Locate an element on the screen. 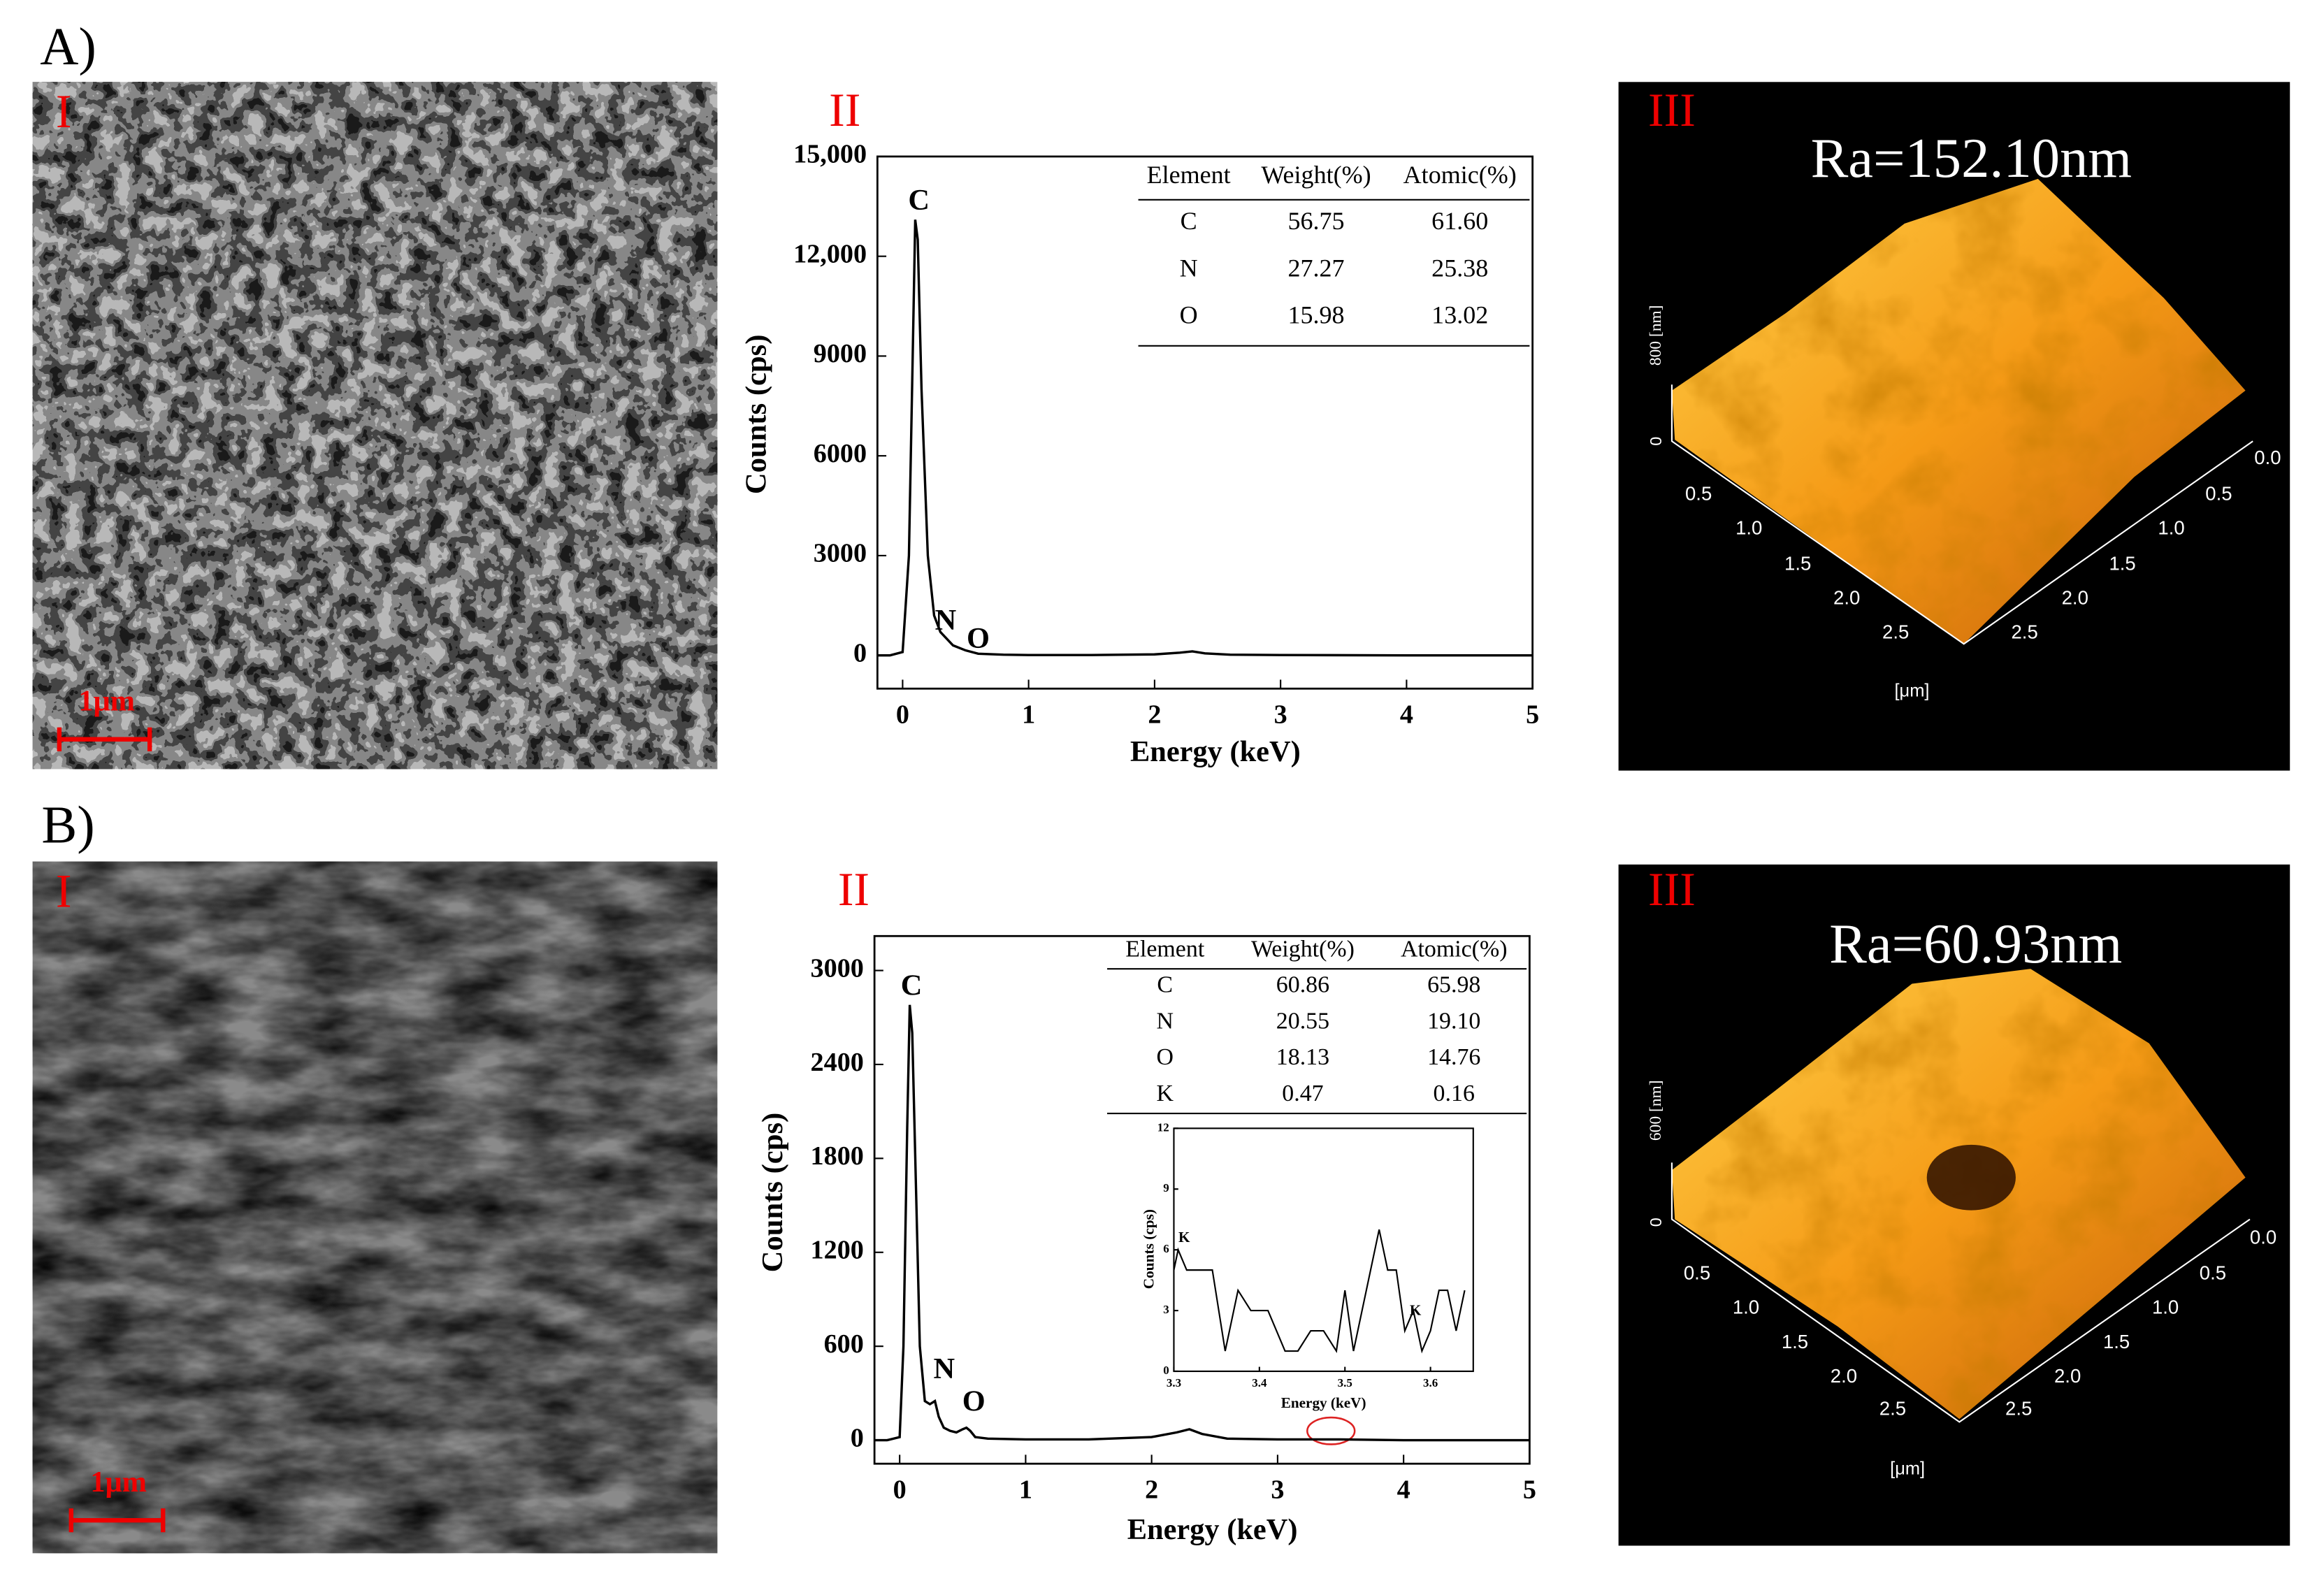 Image resolution: width=2324 pixels, height=1574 pixels. afm-tick: 0.0 is located at coordinates (2263, 1237).